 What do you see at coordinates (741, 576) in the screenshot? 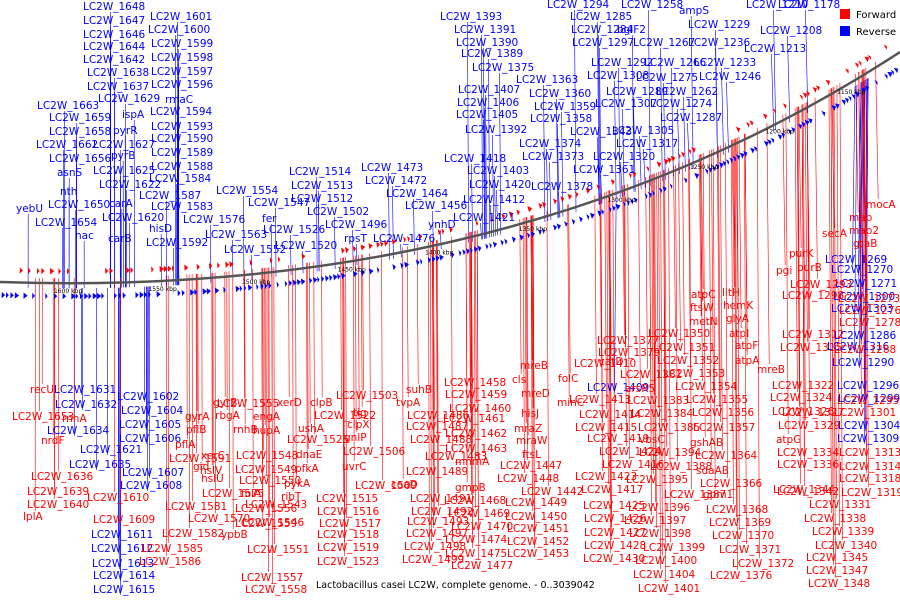
I see `forward-gene-label: LC2W_1376` at bounding box center [741, 576].